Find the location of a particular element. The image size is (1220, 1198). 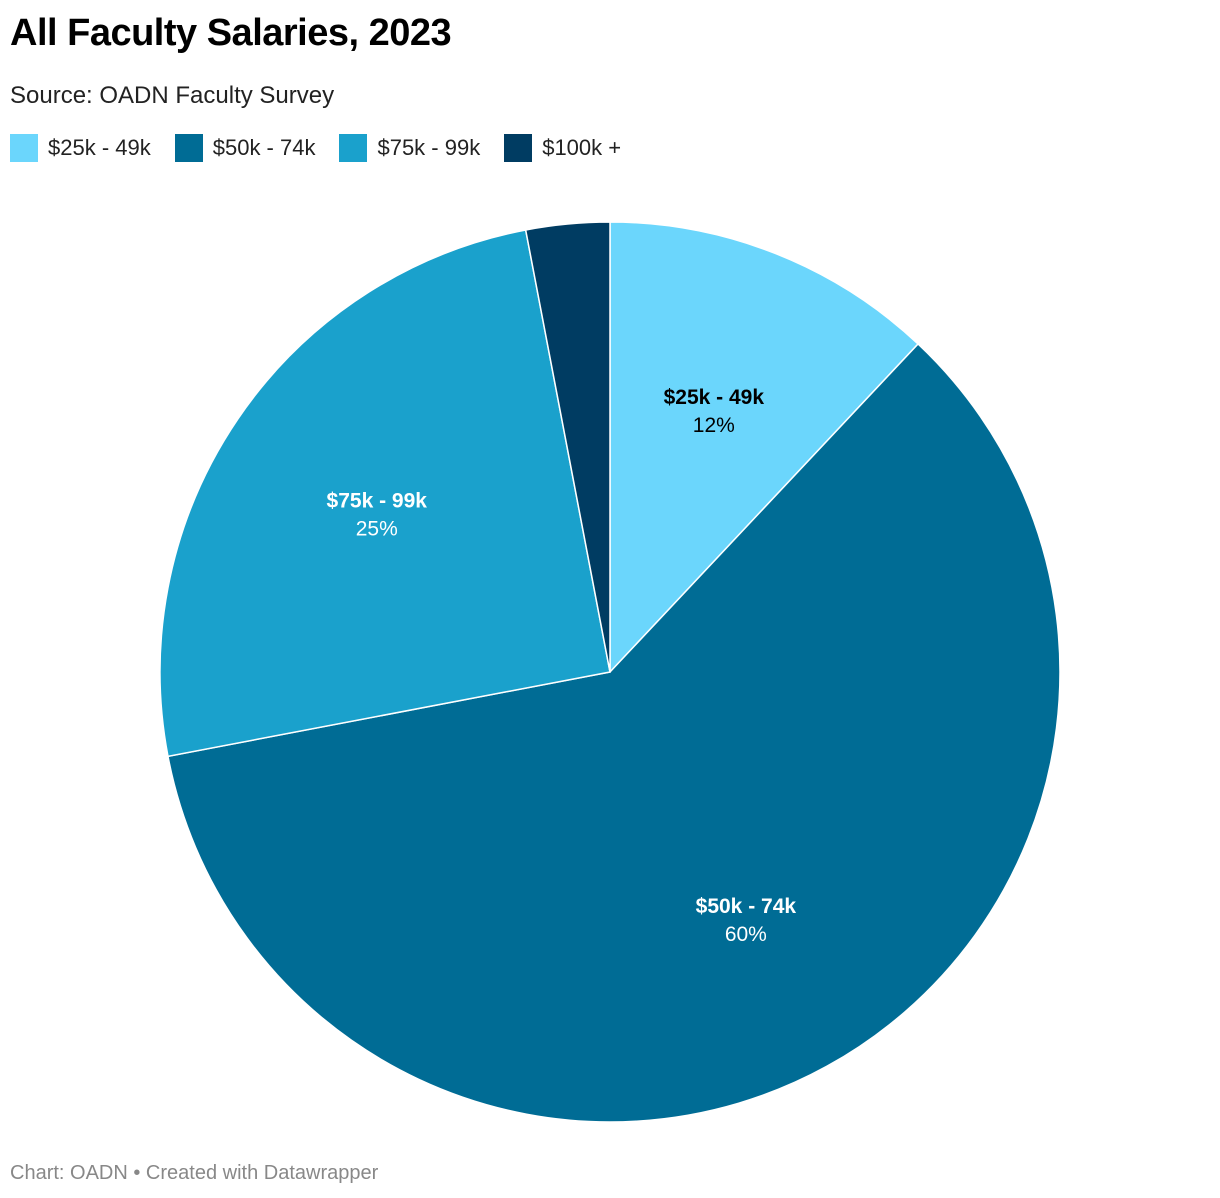

legend-label: $75k - 99k is located at coordinates (429, 147).